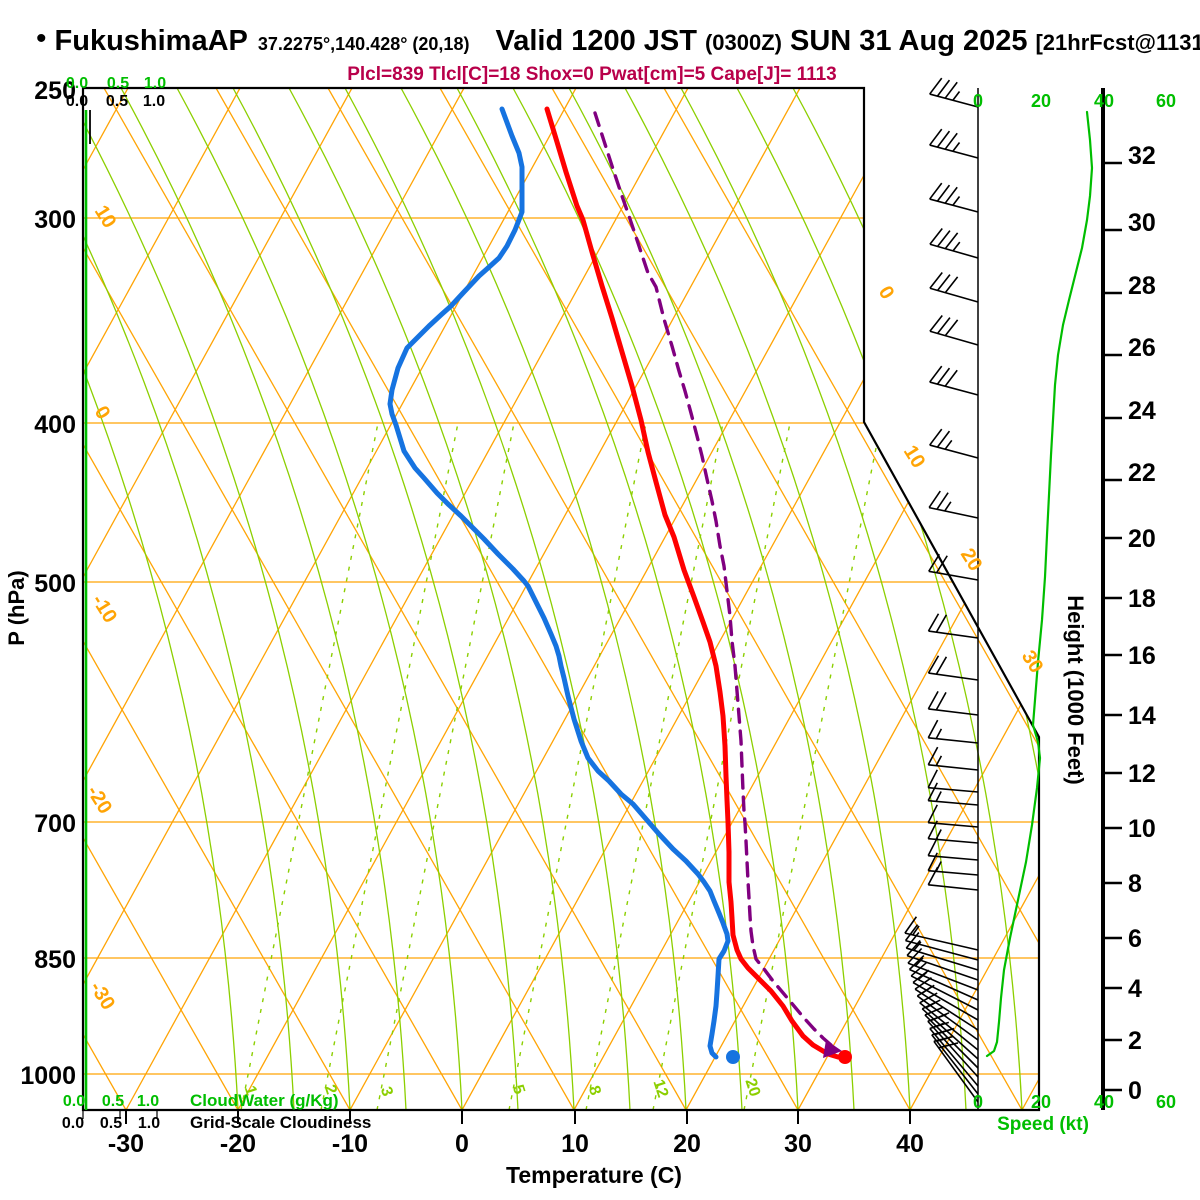 This screenshot has width=1200, height=1200. Describe the element at coordinates (1166, 1102) in the screenshot. I see `speed-bottom-60: 60` at that location.